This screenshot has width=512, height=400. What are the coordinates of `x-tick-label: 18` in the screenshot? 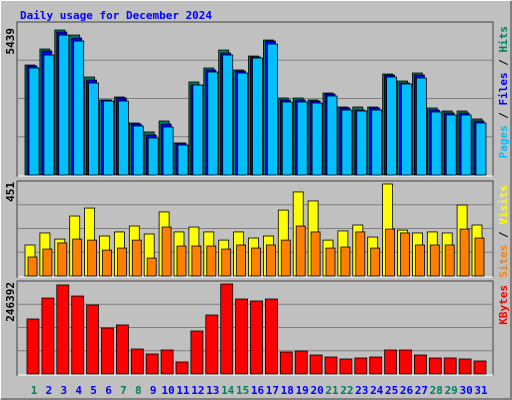 It's located at (287, 390).